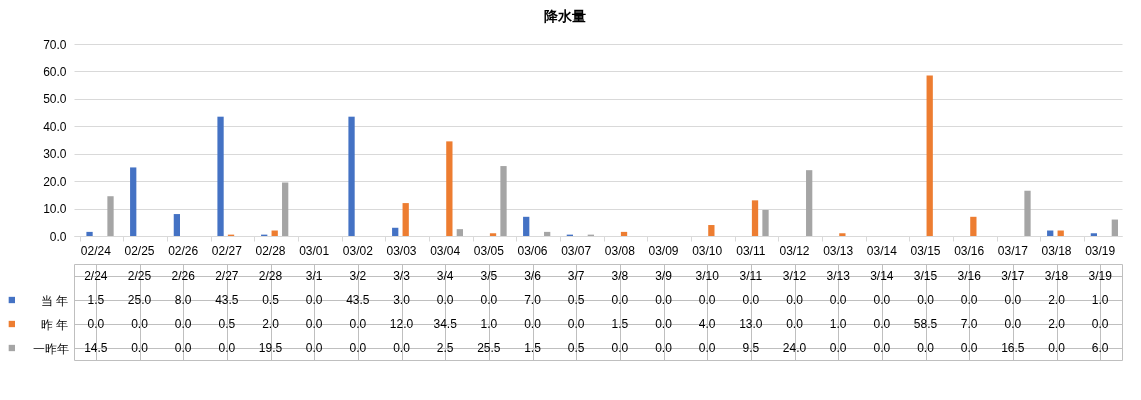  I want to click on y-tick-label: 10.0, so click(55, 209).